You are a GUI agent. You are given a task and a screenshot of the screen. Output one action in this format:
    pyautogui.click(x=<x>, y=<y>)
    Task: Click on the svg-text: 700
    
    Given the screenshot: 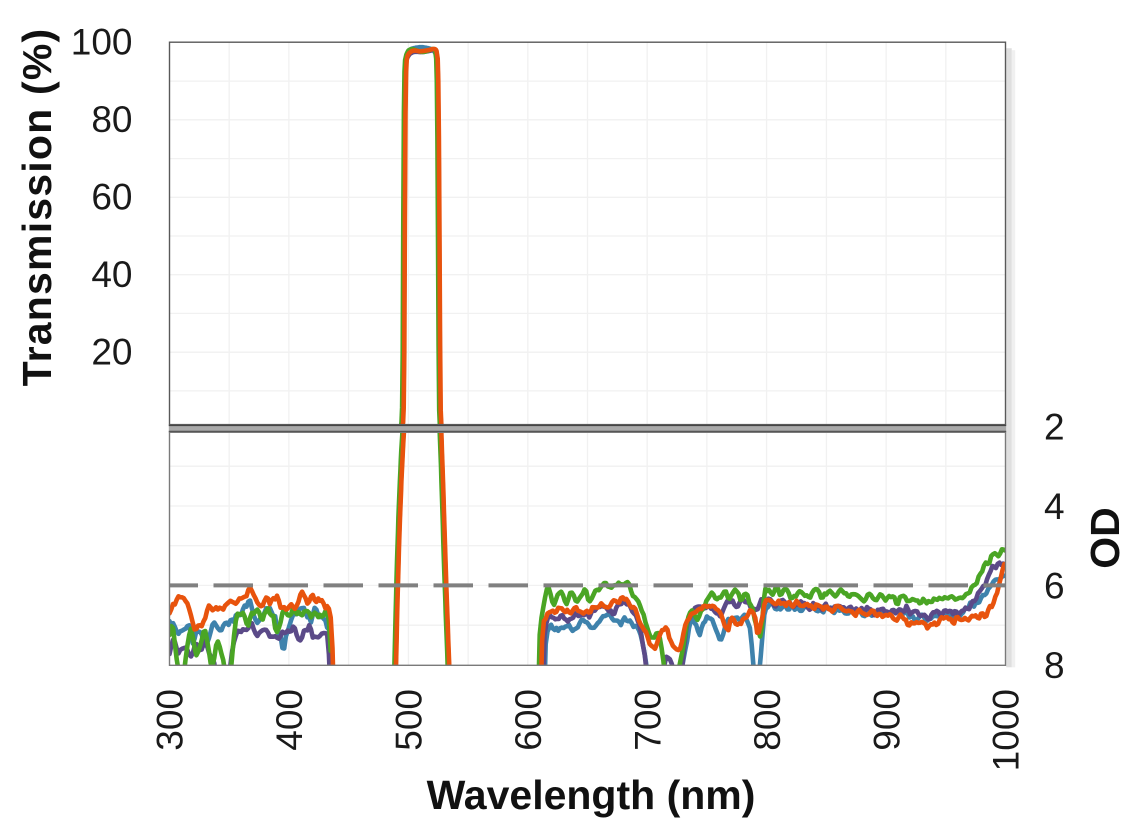 What is the action you would take?
    pyautogui.click(x=647, y=720)
    